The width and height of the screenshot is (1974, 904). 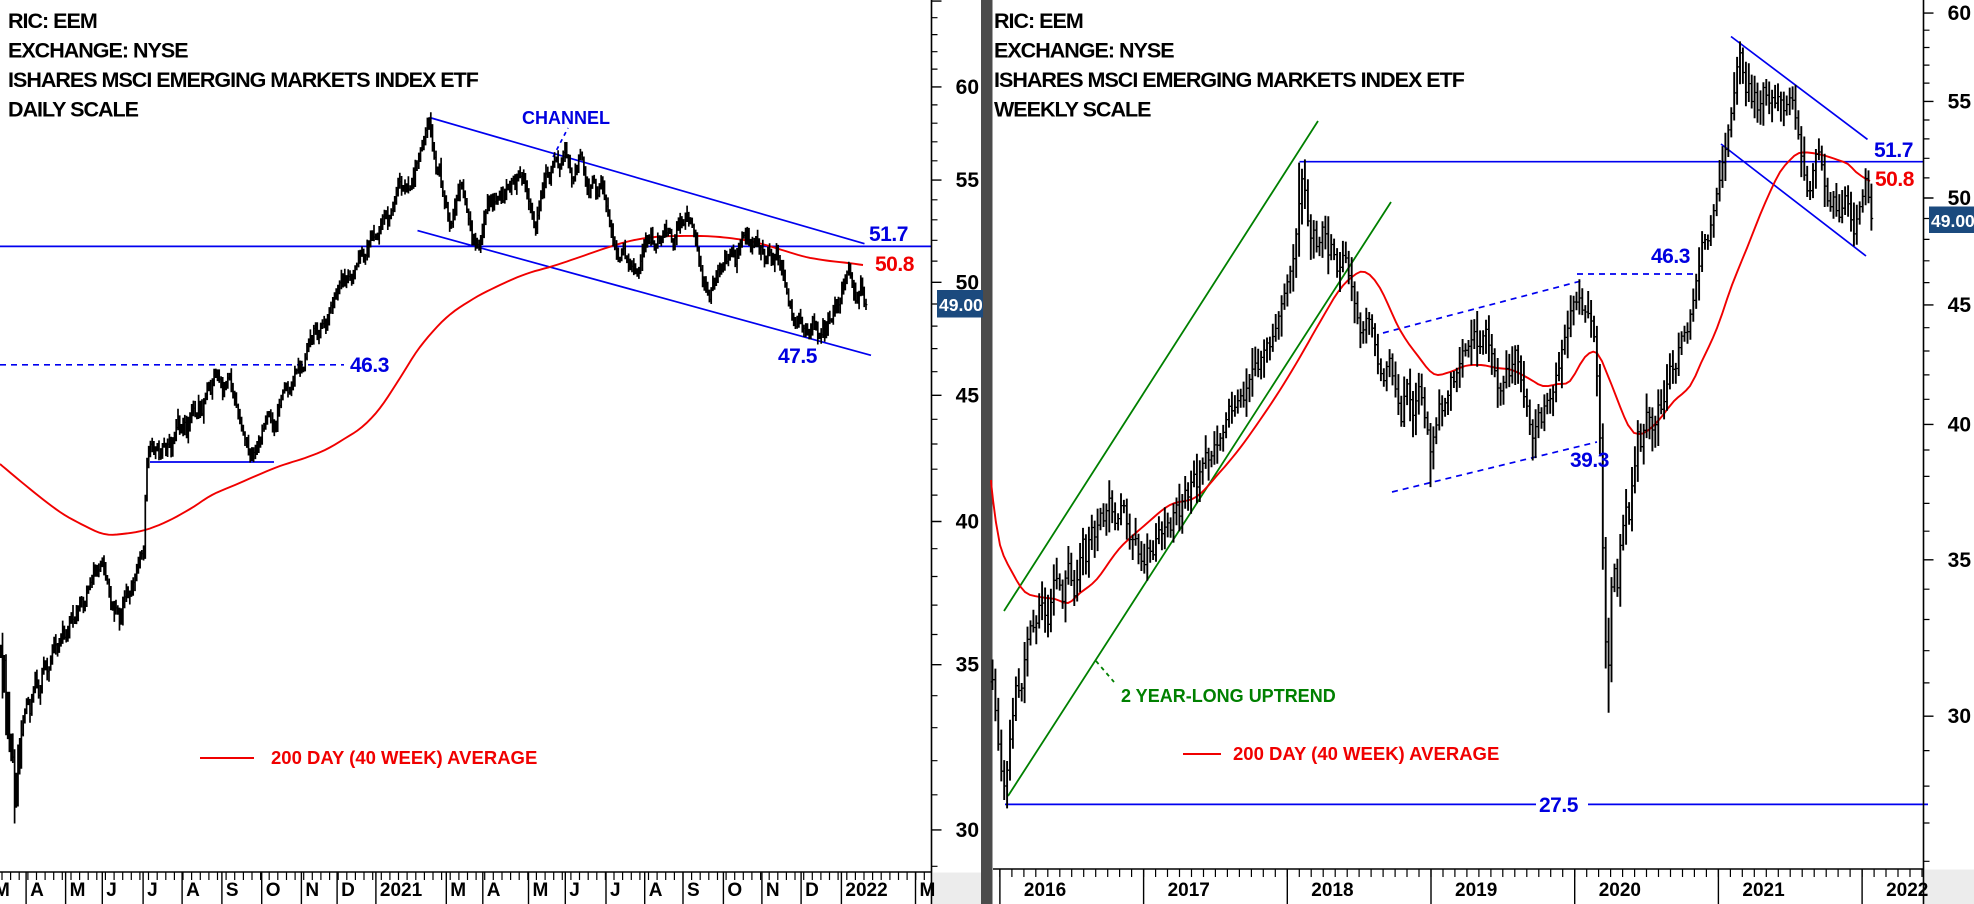 What do you see at coordinates (798, 356) in the screenshot?
I see `svg-text: 47.5` at bounding box center [798, 356].